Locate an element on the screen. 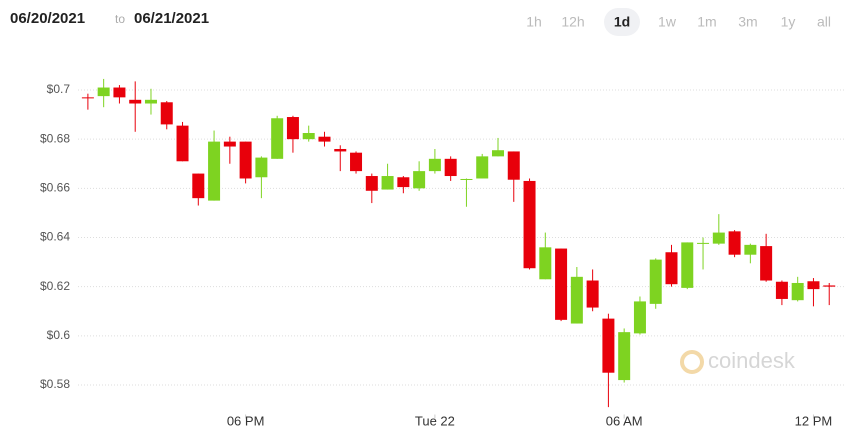 This screenshot has height=440, width=862. watermark-text: coindesk is located at coordinates (752, 360).